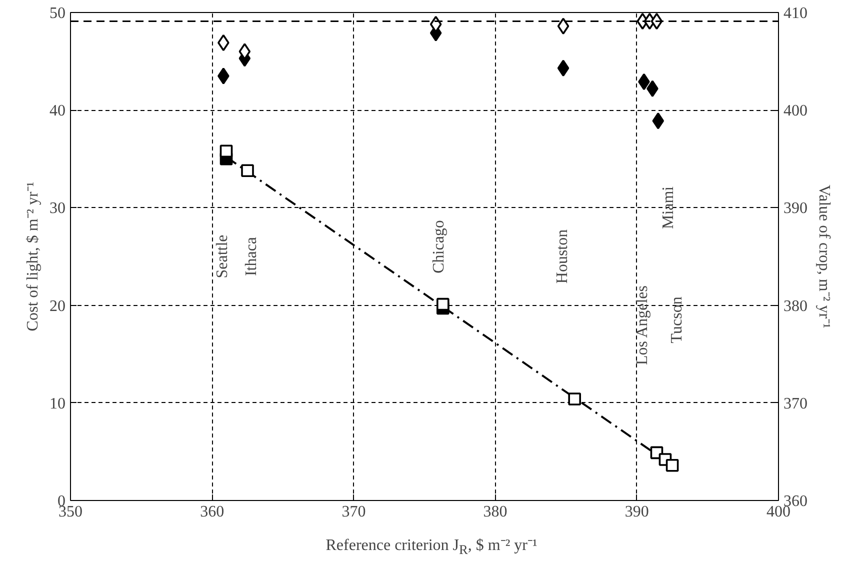  Describe the element at coordinates (354, 512) in the screenshot. I see `x-tick-label: 370` at that location.